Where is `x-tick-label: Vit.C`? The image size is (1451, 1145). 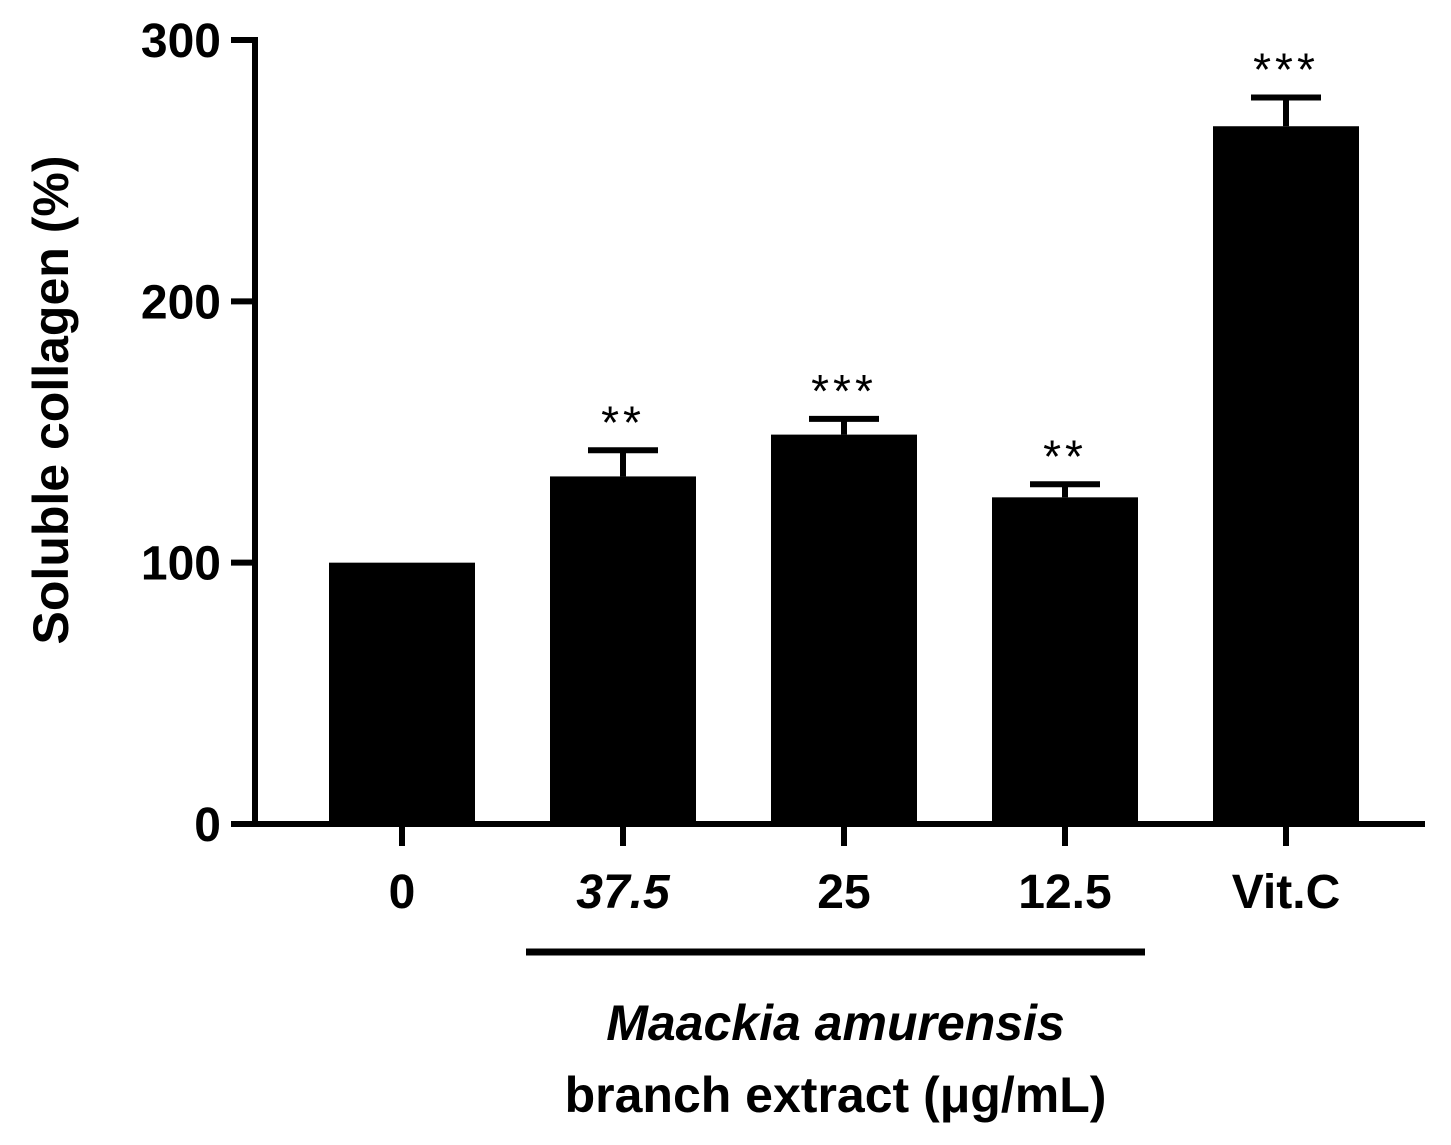
x-tick-label: Vit.C is located at coordinates (1286, 892).